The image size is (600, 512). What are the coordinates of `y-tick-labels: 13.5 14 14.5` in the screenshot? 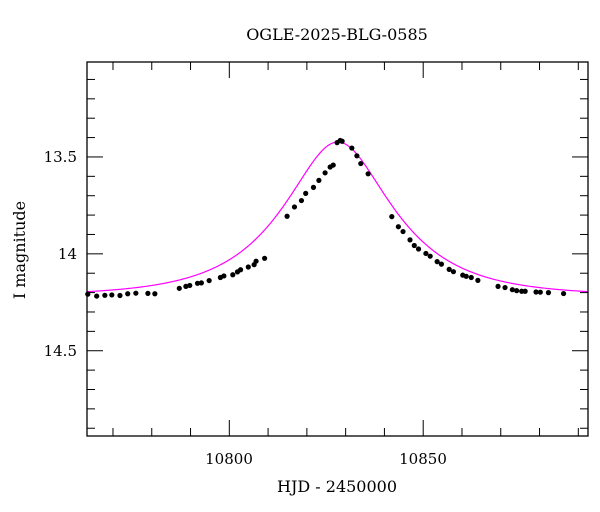 It's located at (60, 254).